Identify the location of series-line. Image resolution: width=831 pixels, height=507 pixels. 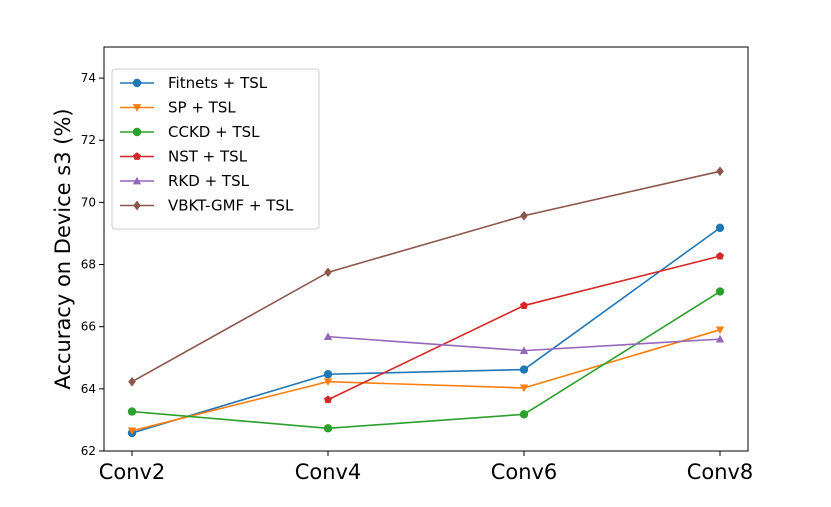
(426, 380).